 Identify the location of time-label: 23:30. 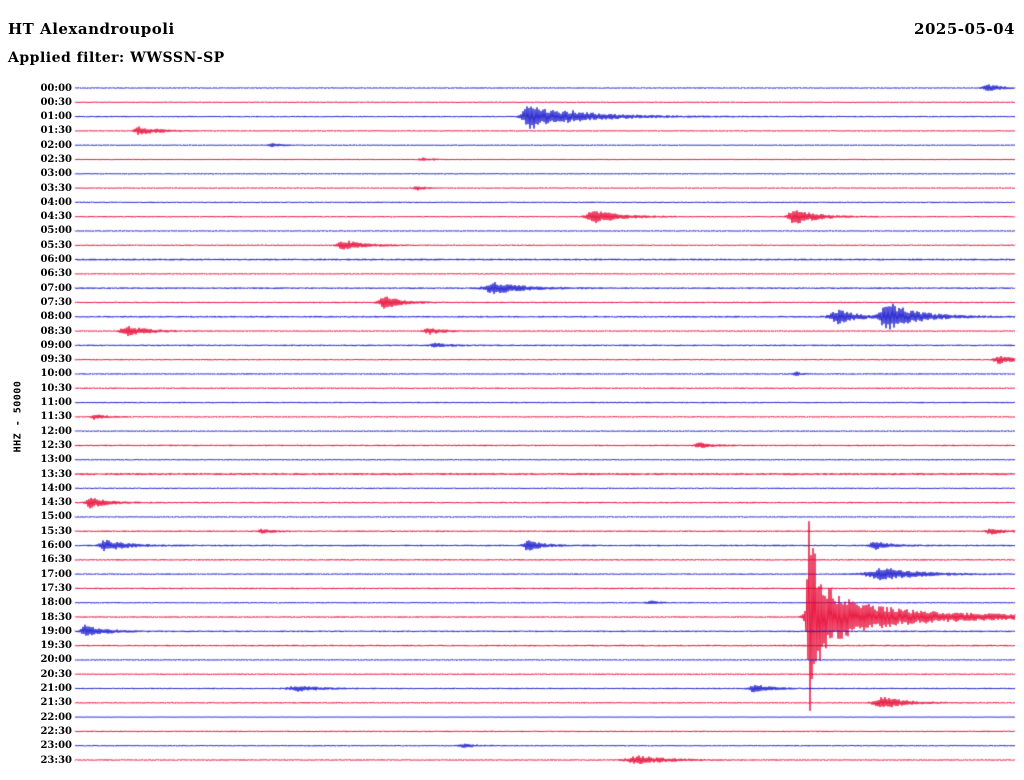
(56, 760).